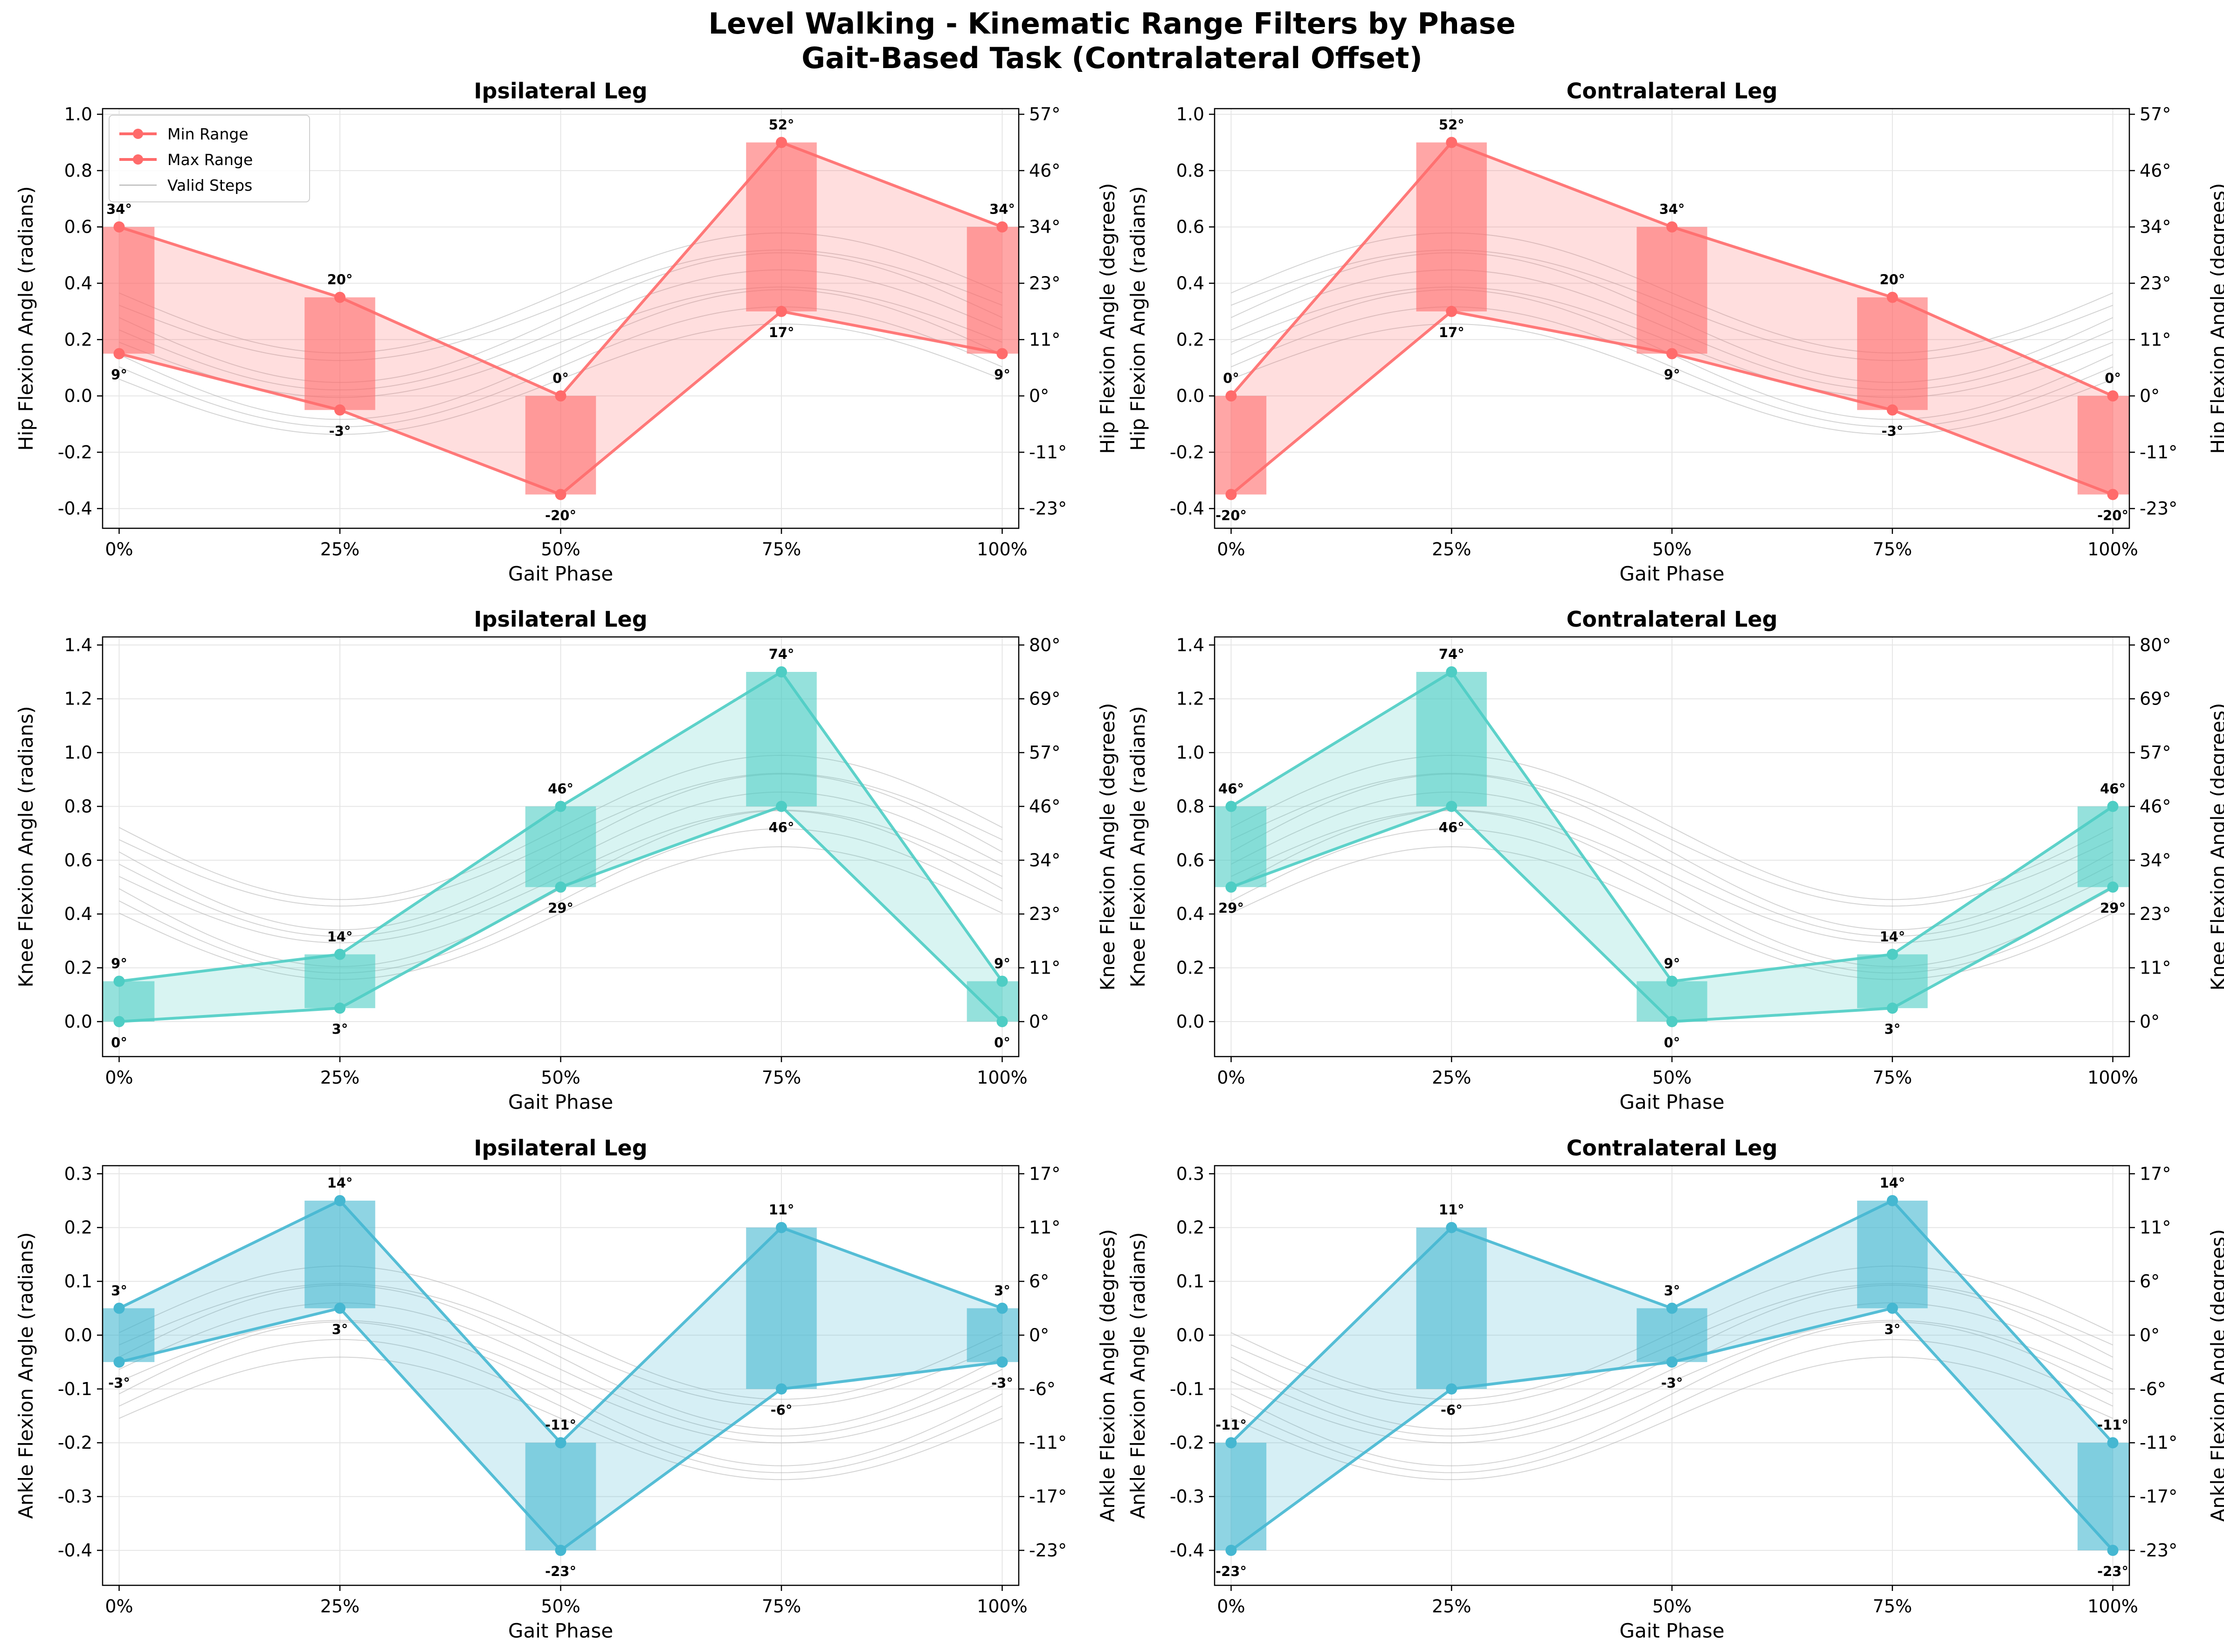 Image resolution: width=2224 pixels, height=1652 pixels. I want to click on min-degree-label: -23°, so click(2112, 1571).